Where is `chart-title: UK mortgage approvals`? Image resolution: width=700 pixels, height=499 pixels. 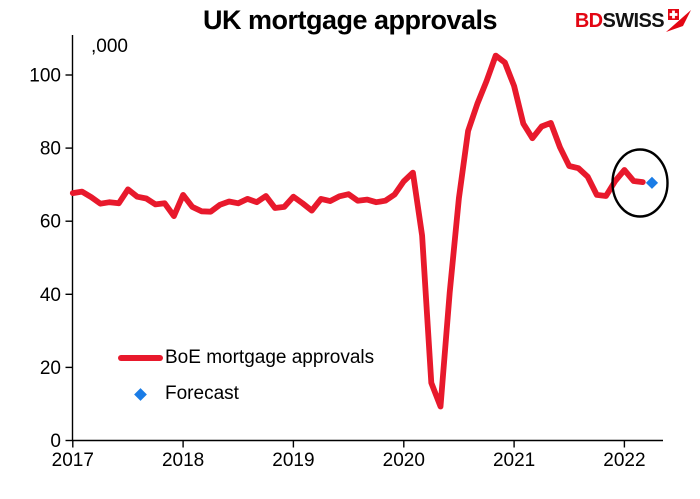 chart-title: UK mortgage approvals is located at coordinates (350, 20).